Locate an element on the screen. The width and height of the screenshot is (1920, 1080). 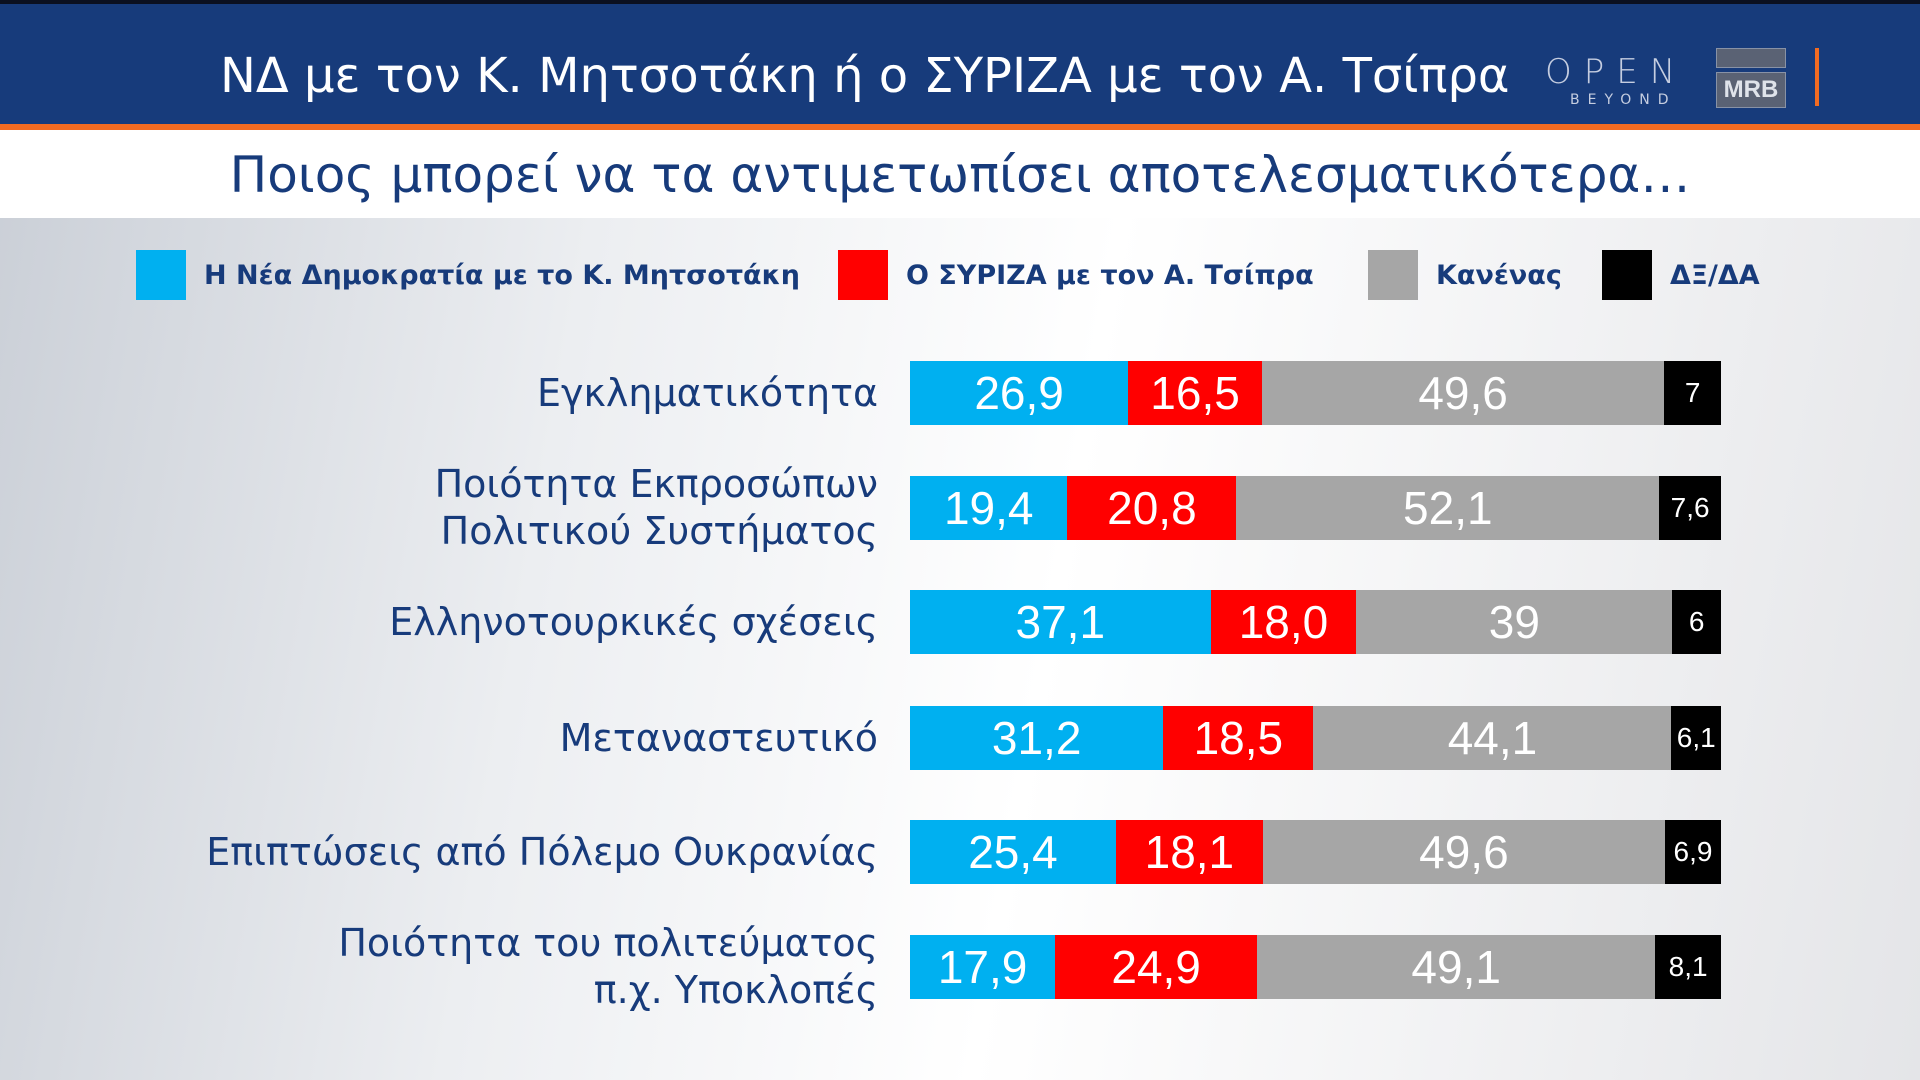
data-label: 18,0 is located at coordinates (1283, 622).